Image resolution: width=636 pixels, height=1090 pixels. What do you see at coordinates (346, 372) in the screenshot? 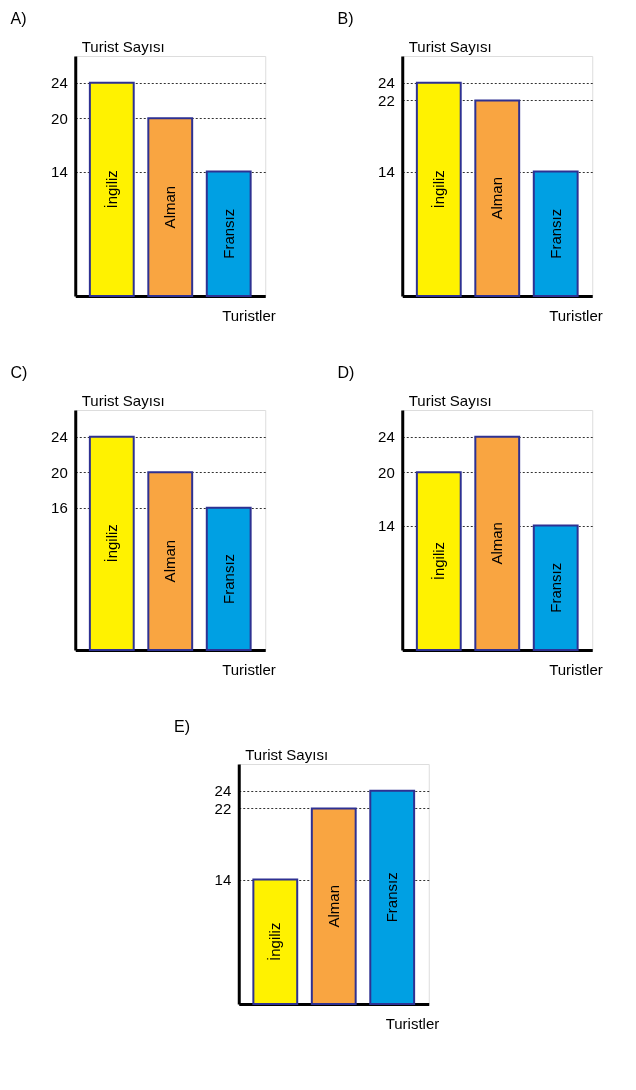
I see `chart-title: D)` at bounding box center [346, 372].